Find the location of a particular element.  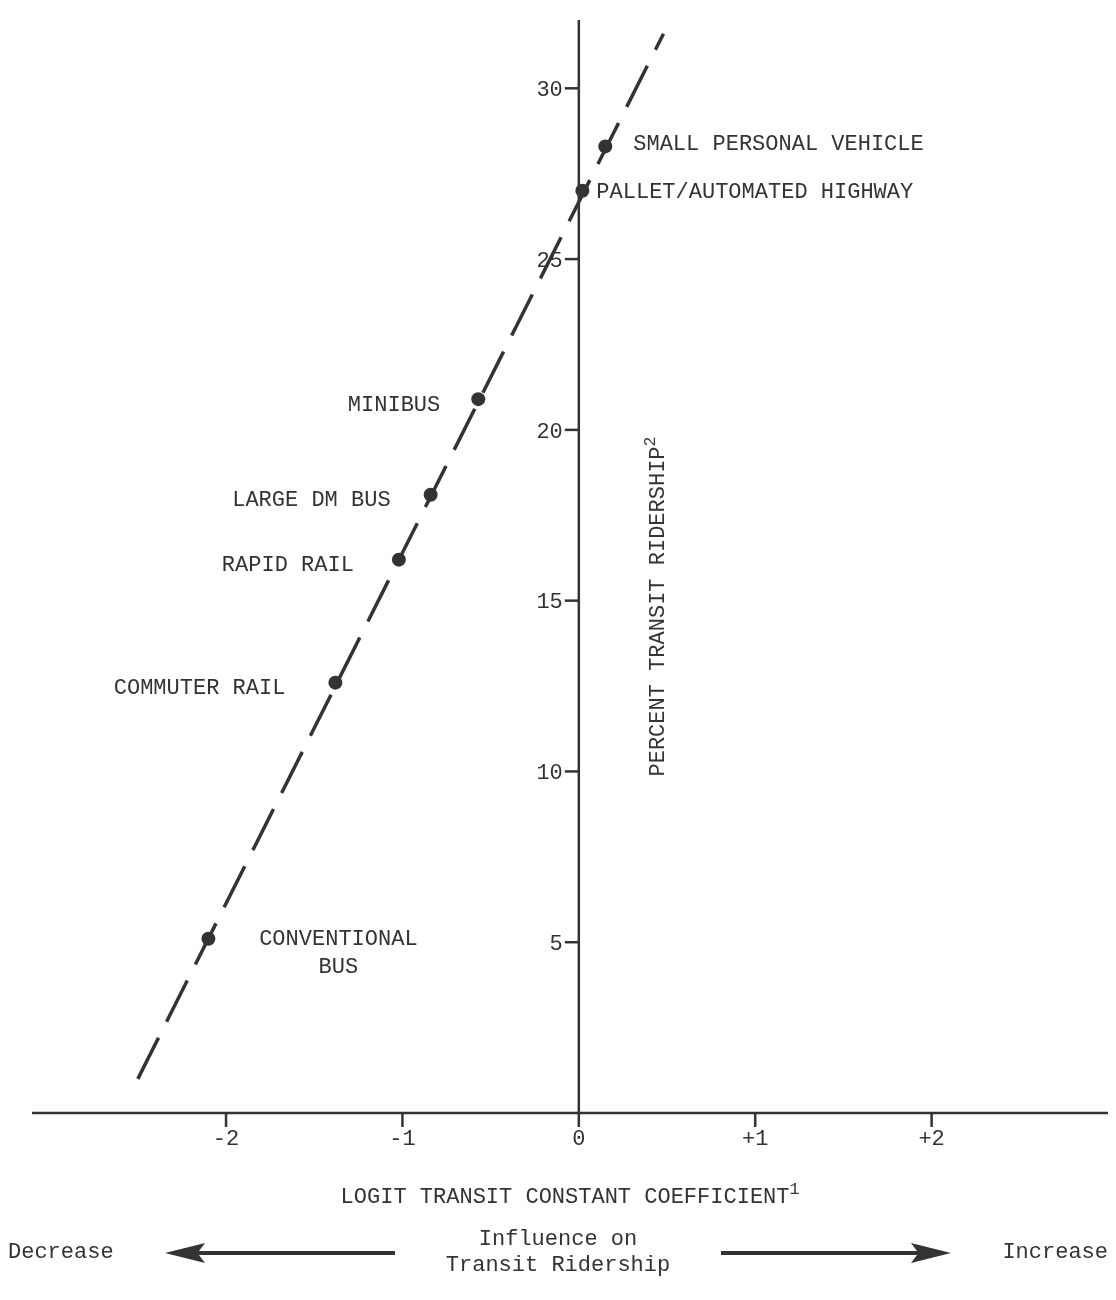

annotation: COMMUTER RAIL is located at coordinates (199, 689).